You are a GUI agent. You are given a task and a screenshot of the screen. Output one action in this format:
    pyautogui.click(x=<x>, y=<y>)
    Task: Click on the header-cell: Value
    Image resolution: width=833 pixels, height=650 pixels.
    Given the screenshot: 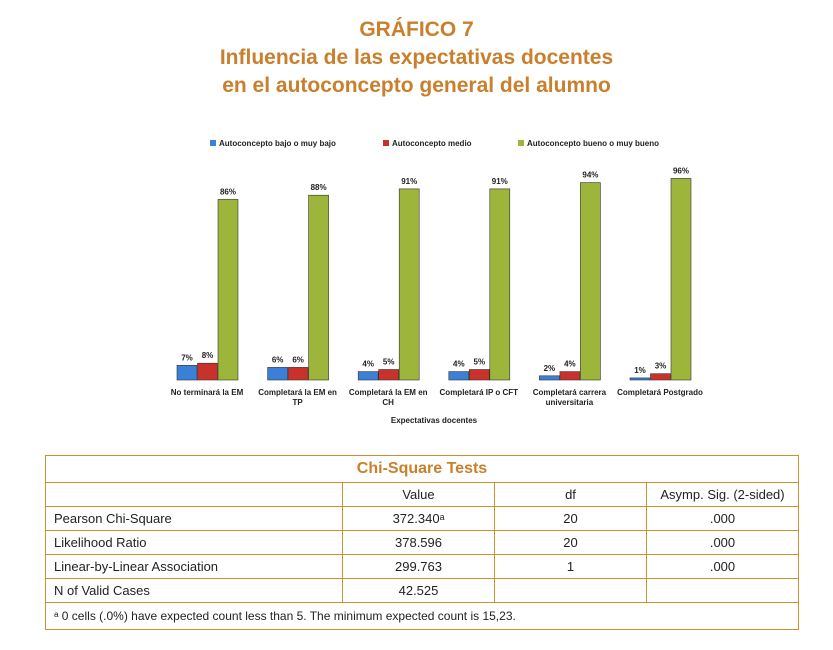 What is the action you would take?
    pyautogui.click(x=418, y=494)
    